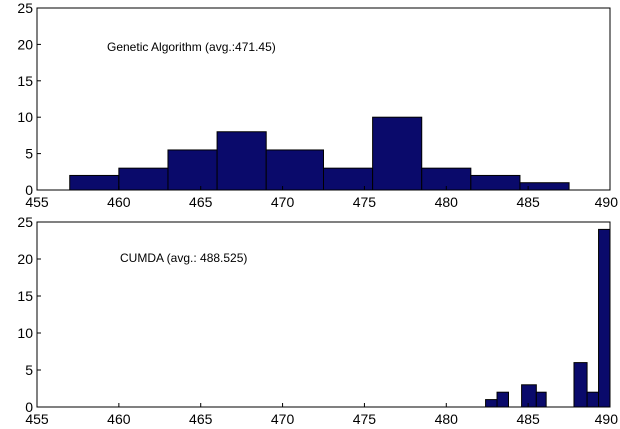 The height and width of the screenshot is (429, 620). What do you see at coordinates (365, 202) in the screenshot?
I see `ga-x-tick-label: 475` at bounding box center [365, 202].